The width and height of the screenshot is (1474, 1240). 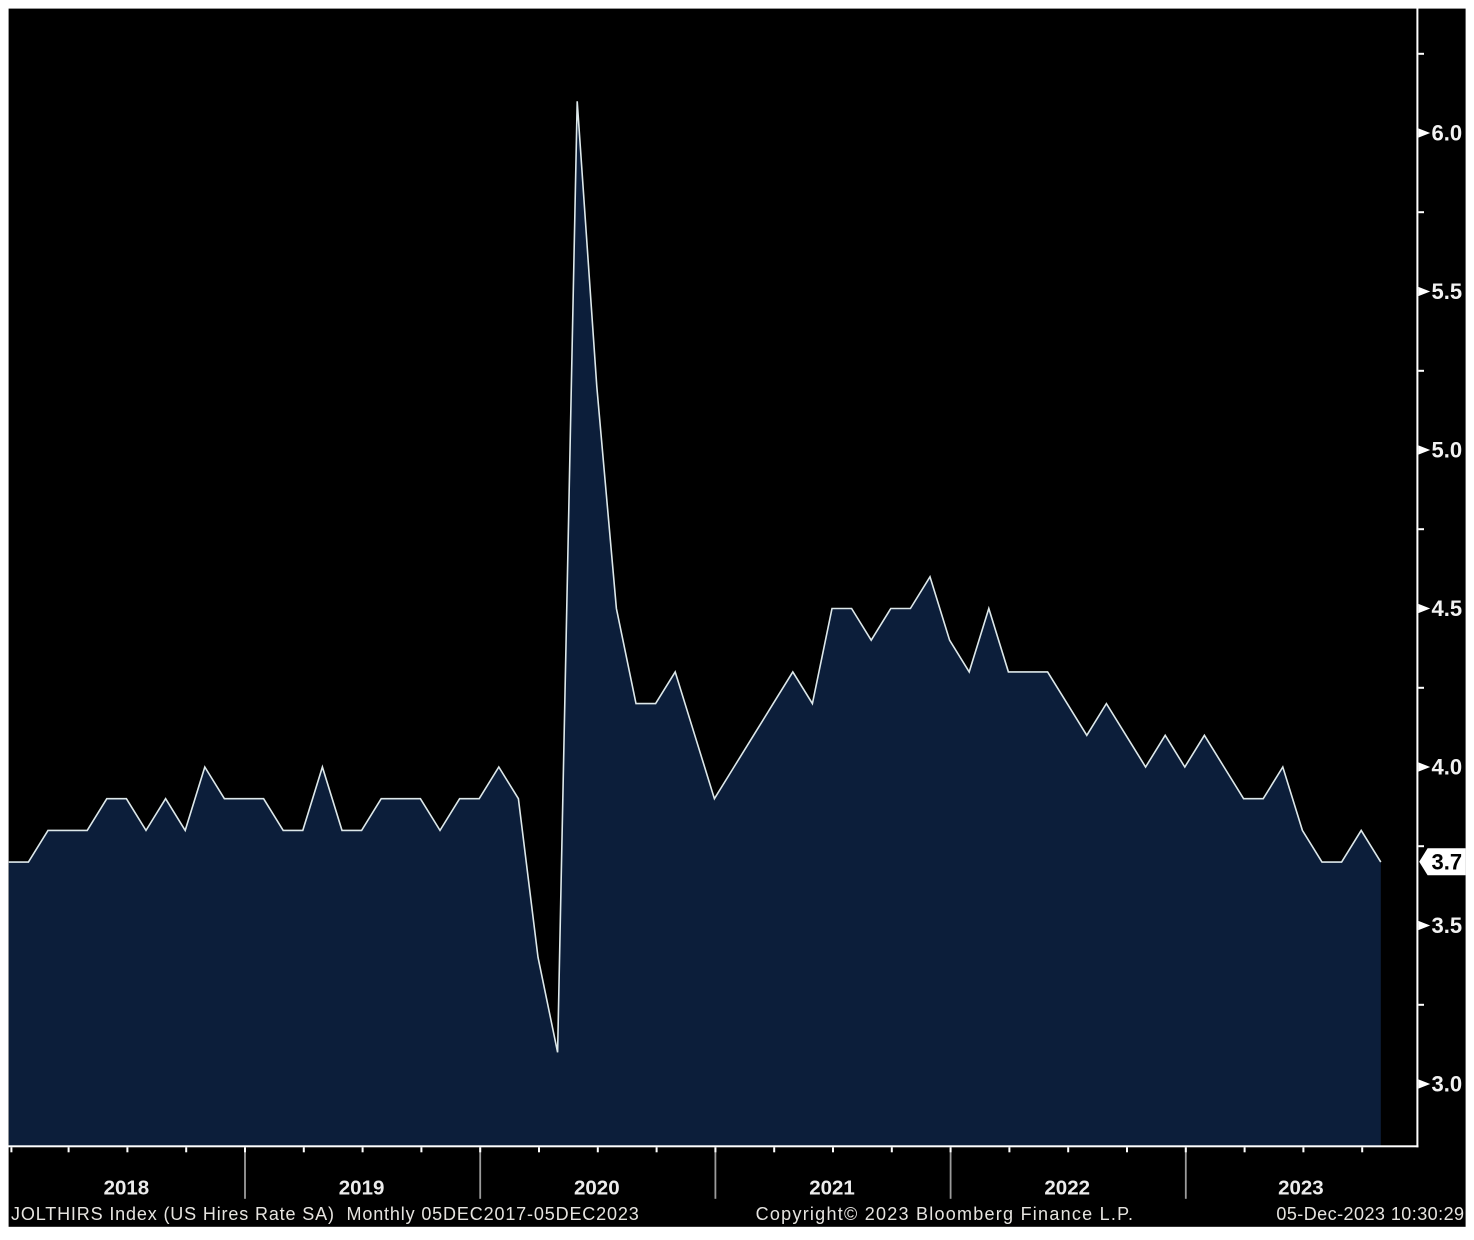 What do you see at coordinates (832, 1188) in the screenshot?
I see `svg-text: 2021` at bounding box center [832, 1188].